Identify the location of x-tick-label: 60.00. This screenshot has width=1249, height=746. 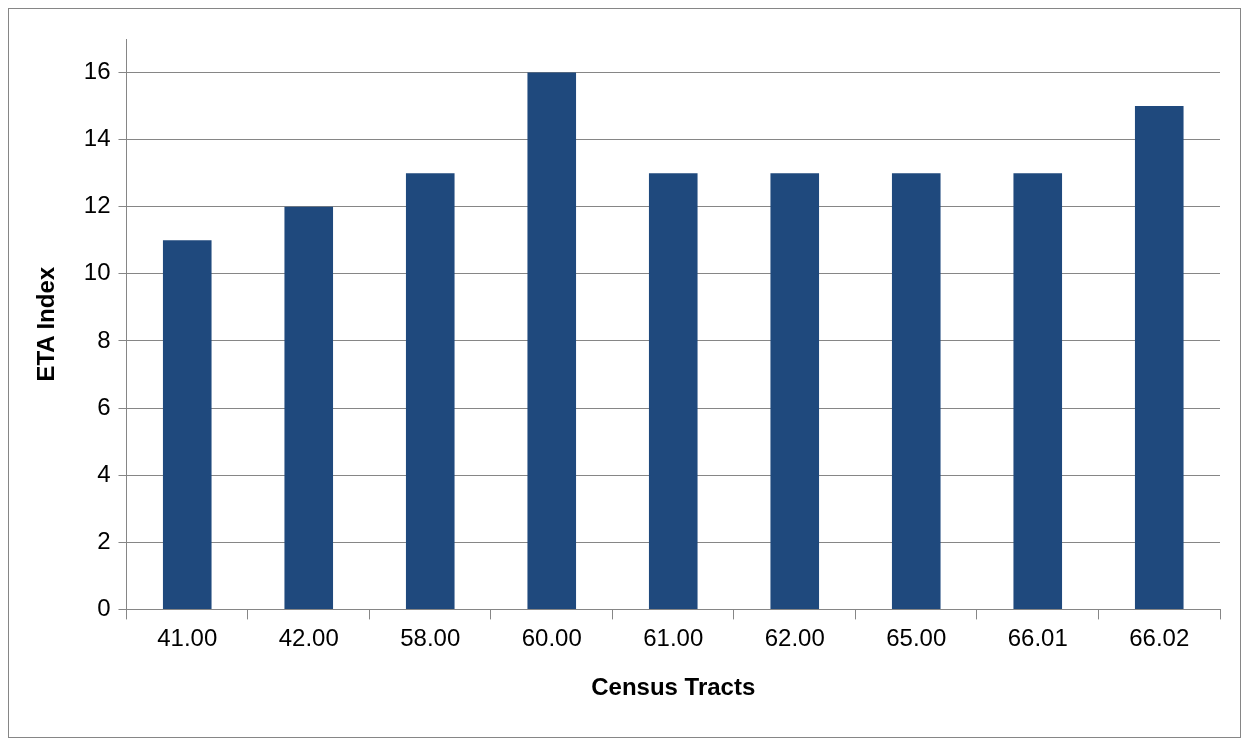
(551, 638).